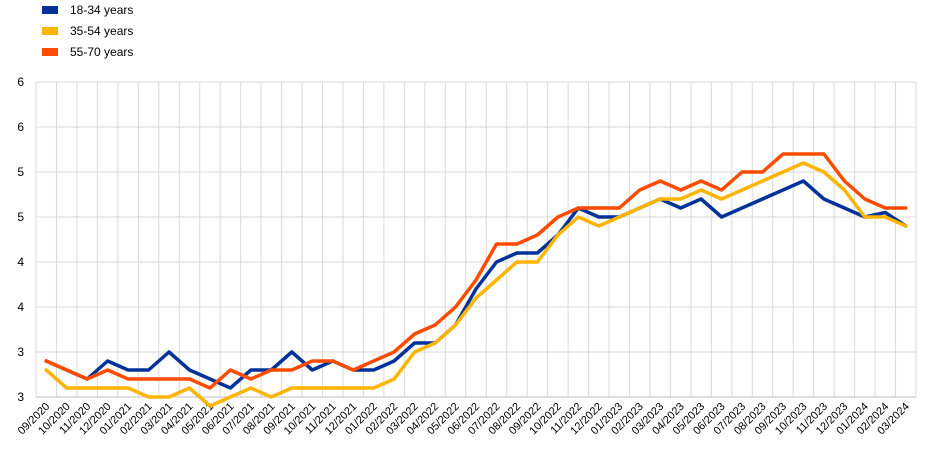 Image resolution: width=939 pixels, height=452 pixels. Describe the element at coordinates (101, 52) in the screenshot. I see `legend-label: 55-70 years` at that location.